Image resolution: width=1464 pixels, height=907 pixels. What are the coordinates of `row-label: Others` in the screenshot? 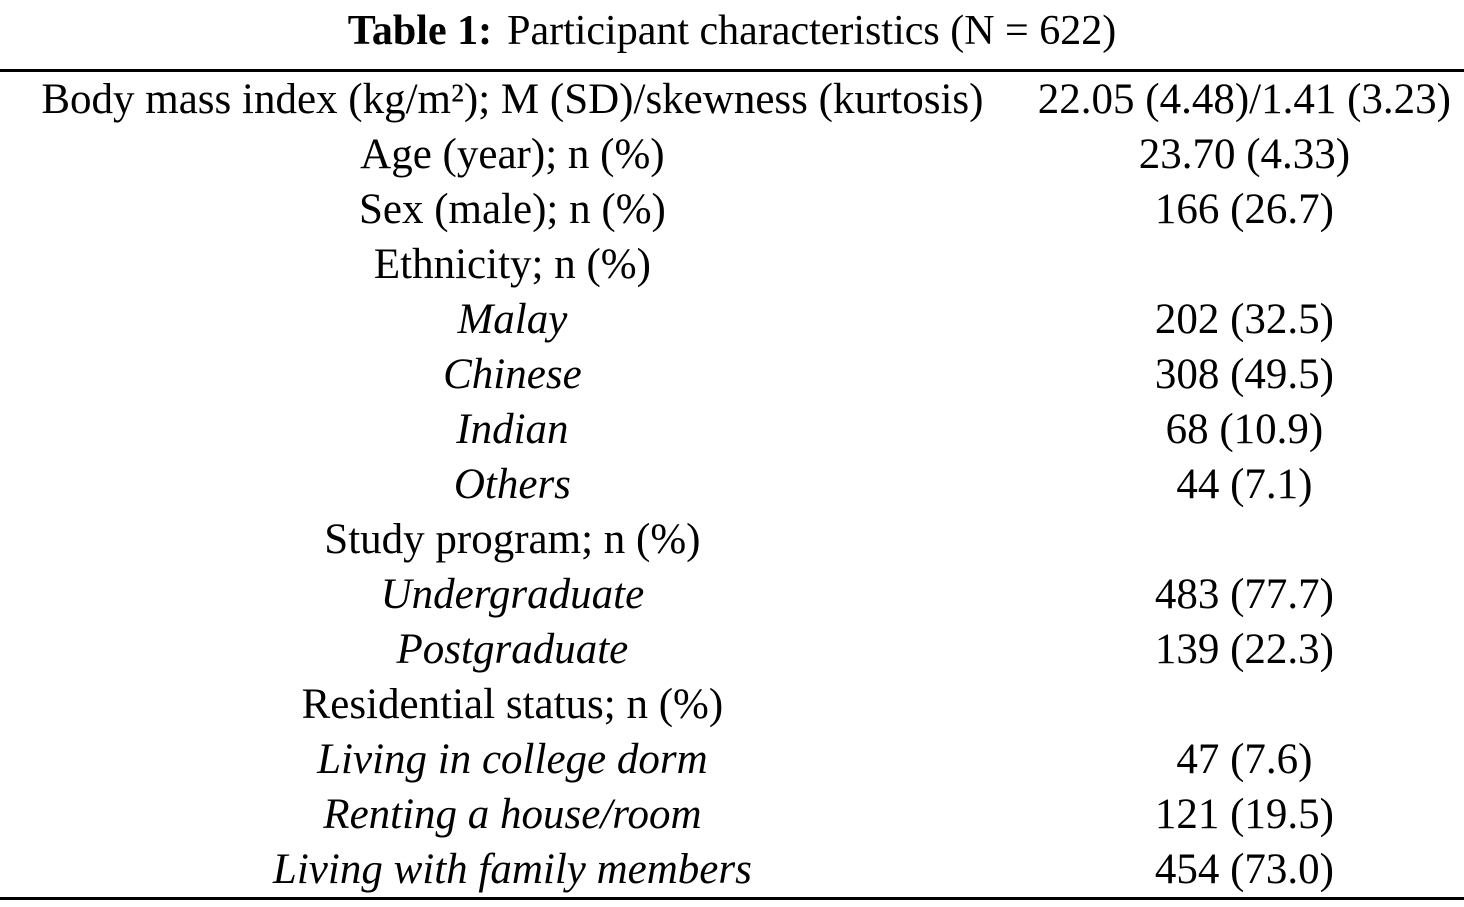 It's located at (512, 484).